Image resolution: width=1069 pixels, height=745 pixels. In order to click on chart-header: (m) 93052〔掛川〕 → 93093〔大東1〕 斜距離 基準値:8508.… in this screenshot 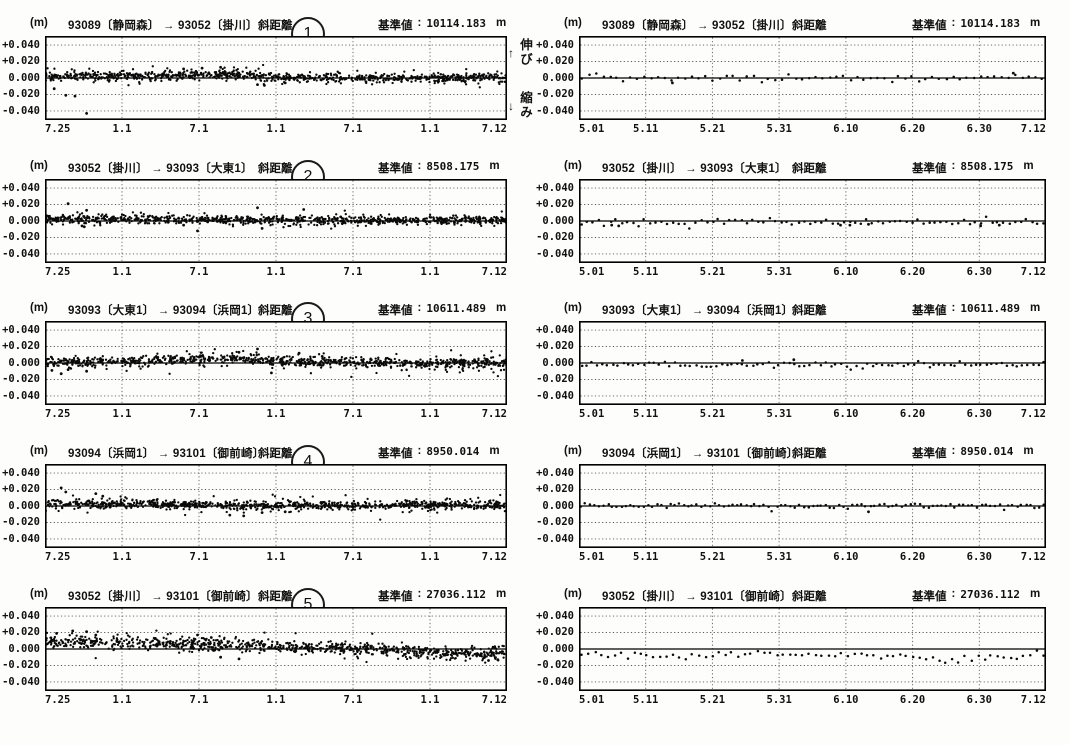, I will do `click(802, 167)`.